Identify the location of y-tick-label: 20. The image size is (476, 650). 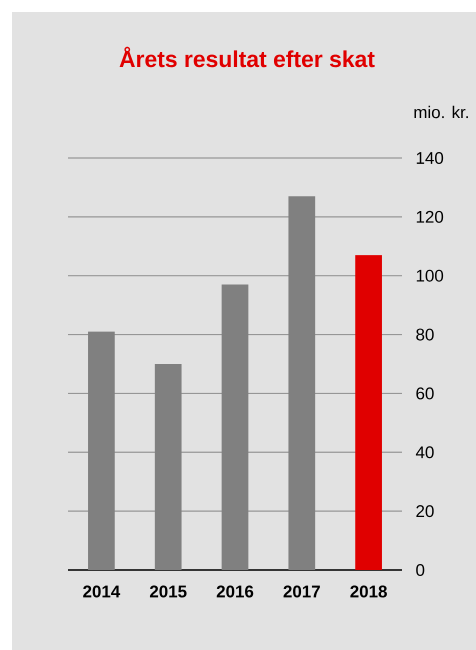
(425, 511).